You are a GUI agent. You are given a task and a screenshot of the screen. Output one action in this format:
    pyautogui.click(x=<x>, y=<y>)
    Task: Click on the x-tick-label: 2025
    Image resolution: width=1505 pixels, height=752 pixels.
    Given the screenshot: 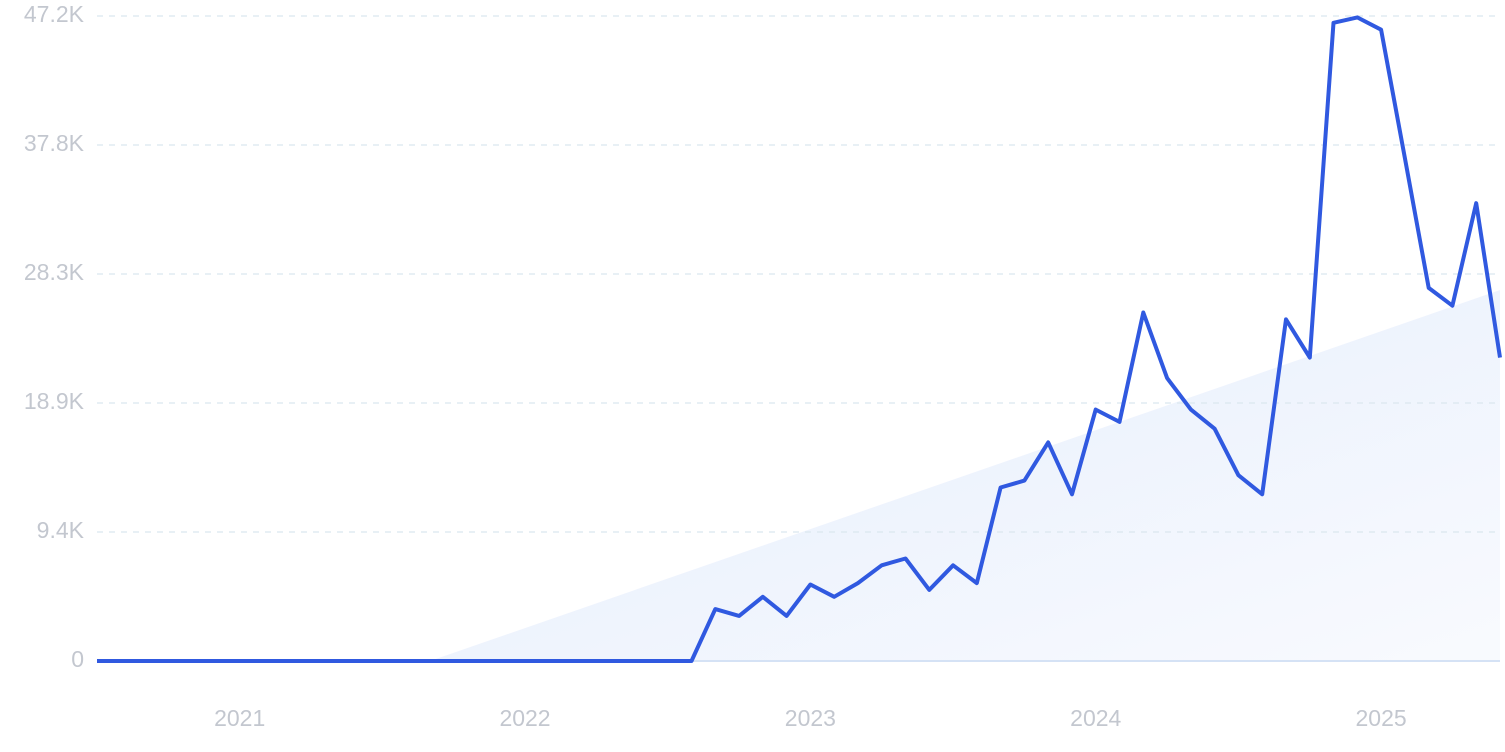 What is the action you would take?
    pyautogui.click(x=1381, y=718)
    